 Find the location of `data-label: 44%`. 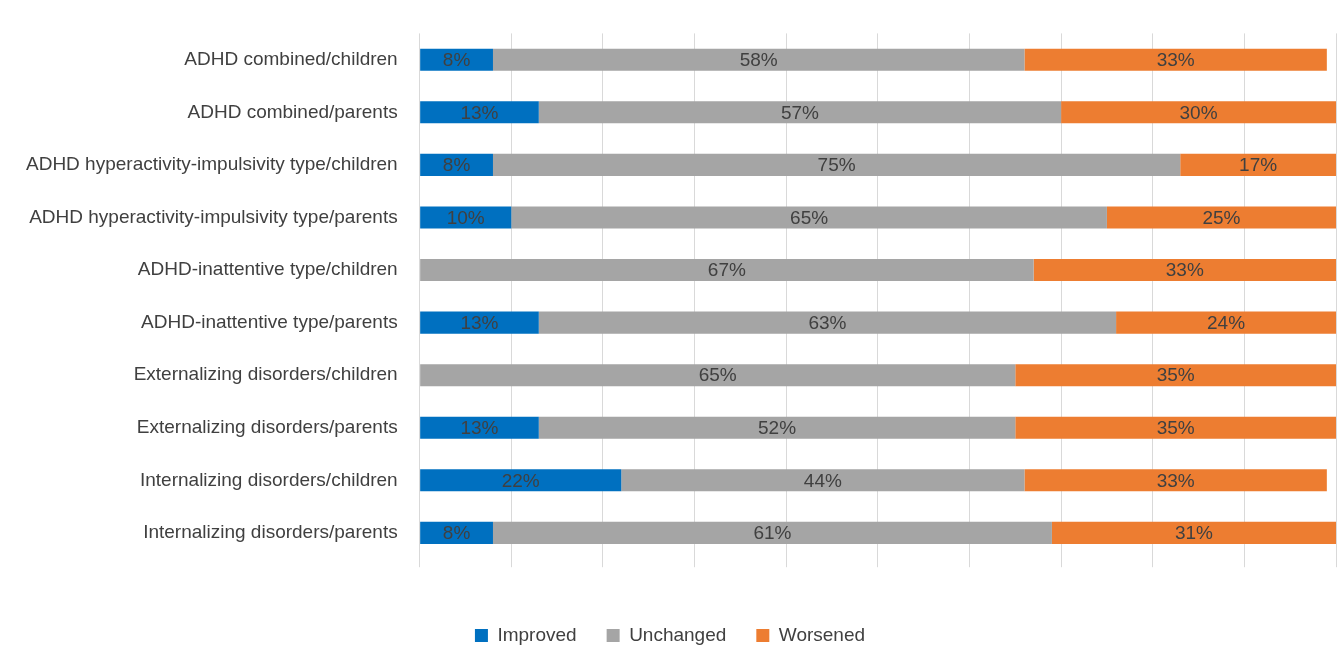

data-label: 44% is located at coordinates (822, 480).